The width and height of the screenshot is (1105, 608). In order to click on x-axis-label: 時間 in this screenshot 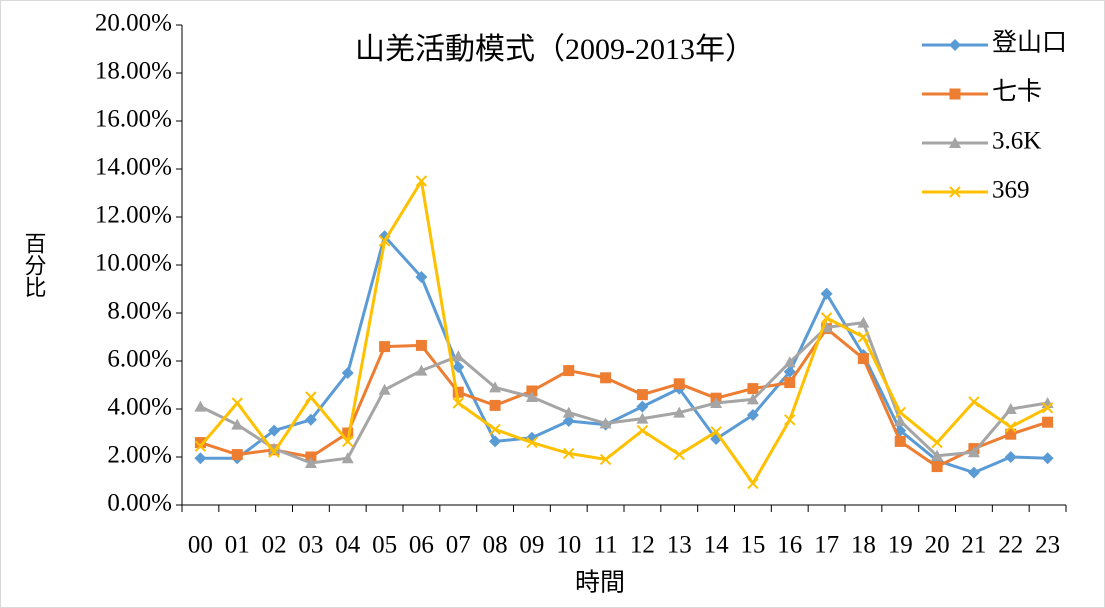, I will do `click(600, 583)`.